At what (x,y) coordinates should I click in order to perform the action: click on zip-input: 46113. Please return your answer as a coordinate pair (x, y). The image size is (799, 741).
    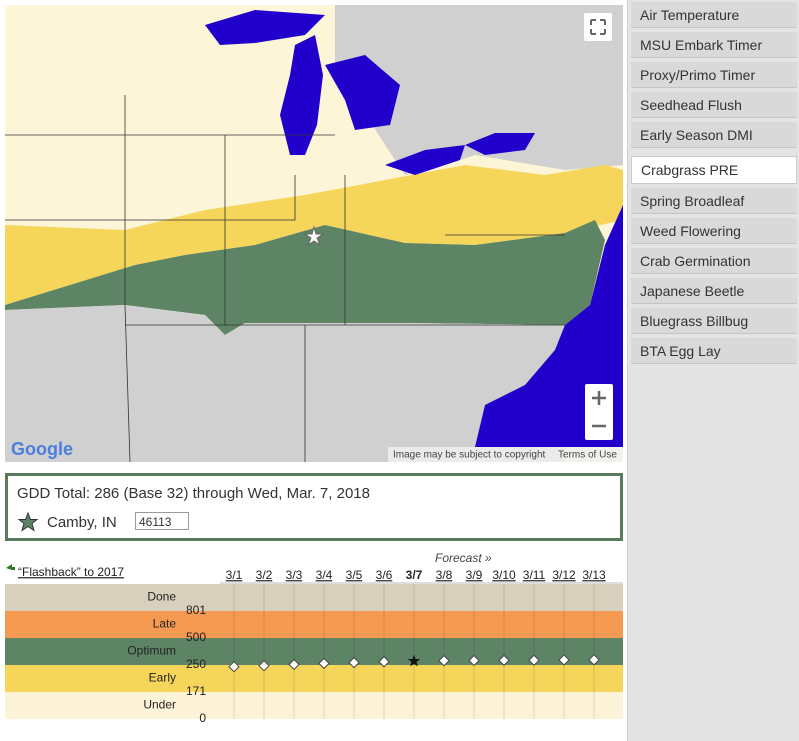
    Looking at the image, I should click on (162, 521).